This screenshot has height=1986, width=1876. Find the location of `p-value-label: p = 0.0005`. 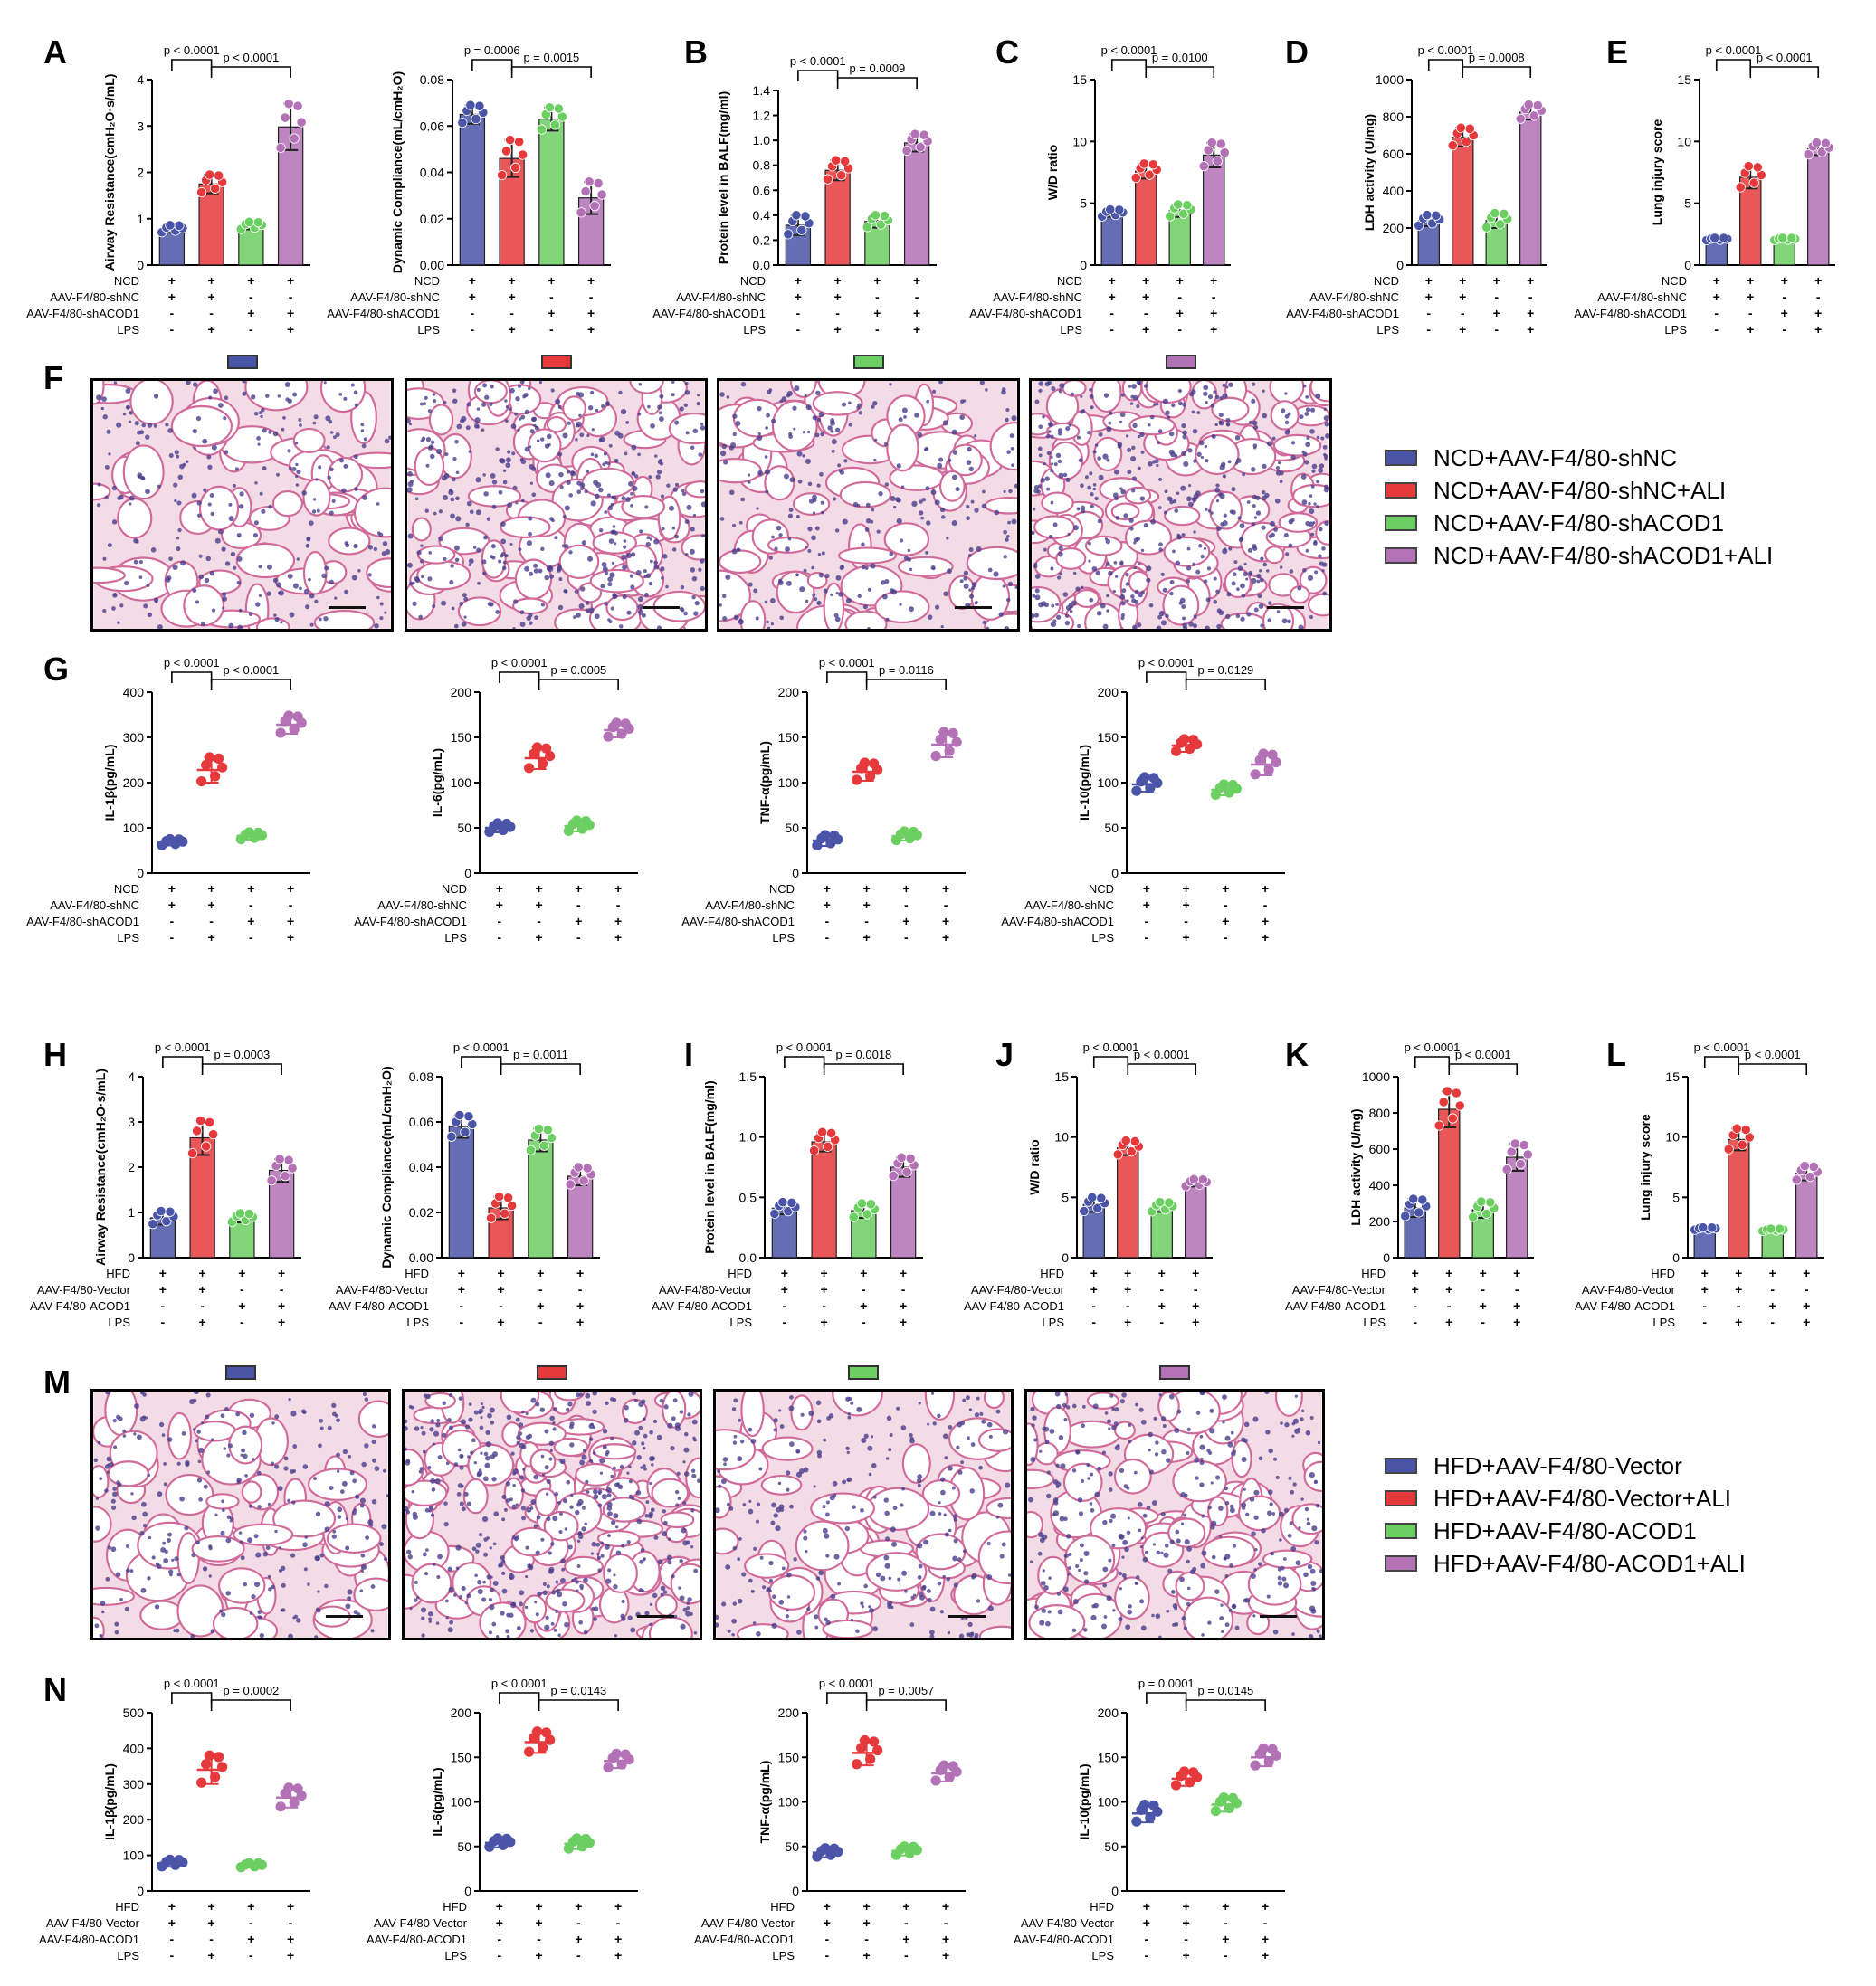

p-value-label: p = 0.0005 is located at coordinates (578, 670).